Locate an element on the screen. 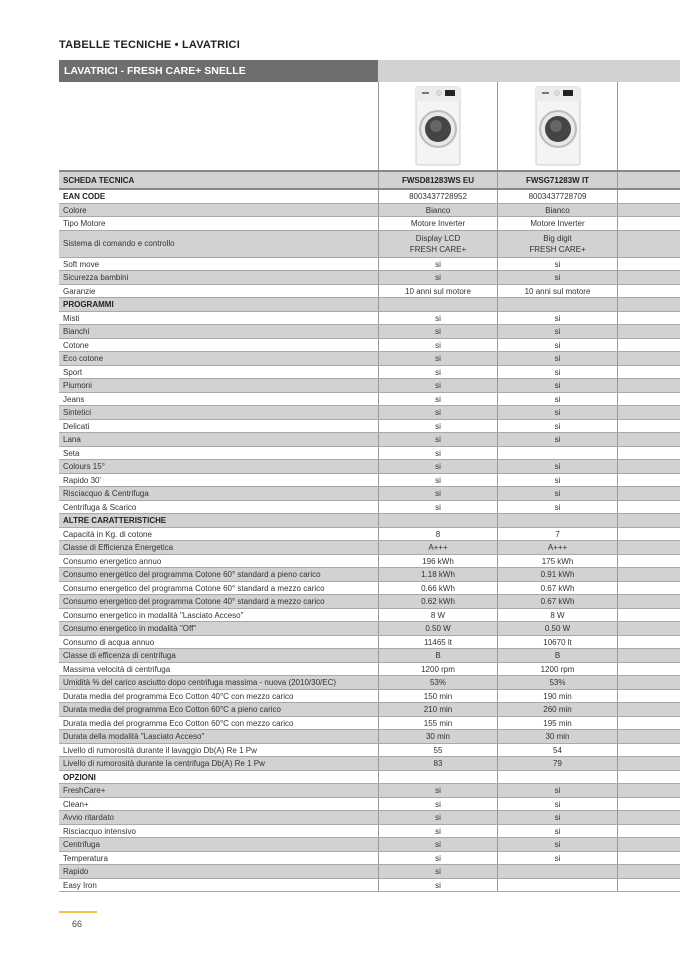 This screenshot has height=961, width=680. row-value: 8003437728952 is located at coordinates (437, 196).